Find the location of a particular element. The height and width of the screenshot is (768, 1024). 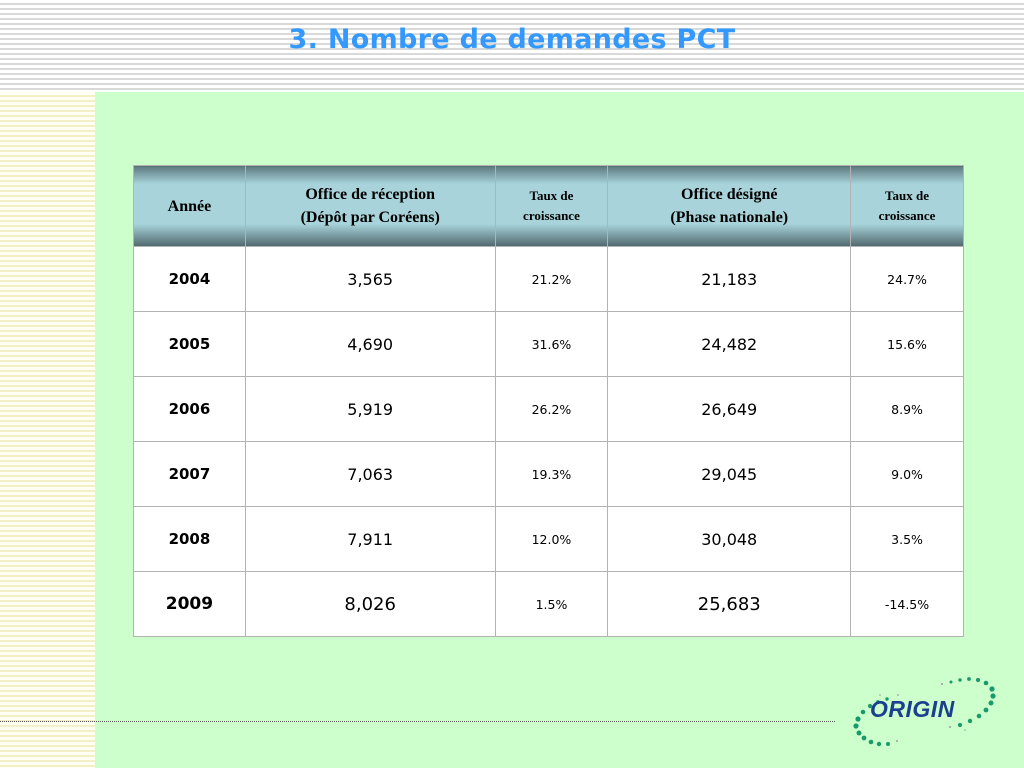

cell-designated: 25,683 is located at coordinates (729, 604).